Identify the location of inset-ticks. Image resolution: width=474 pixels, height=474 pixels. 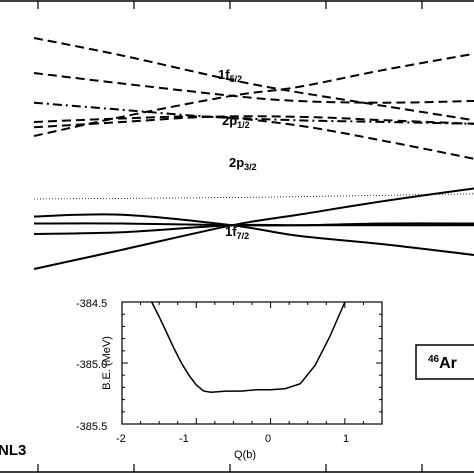
(252, 363).